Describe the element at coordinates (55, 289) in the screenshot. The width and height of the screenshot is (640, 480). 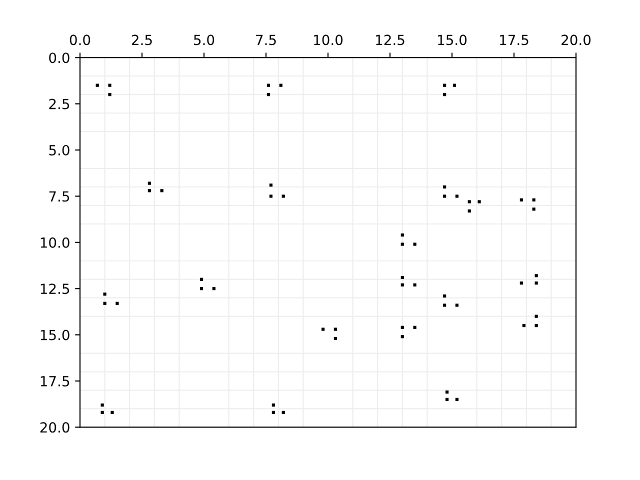
I see `y-tick-label: 12.5` at that location.